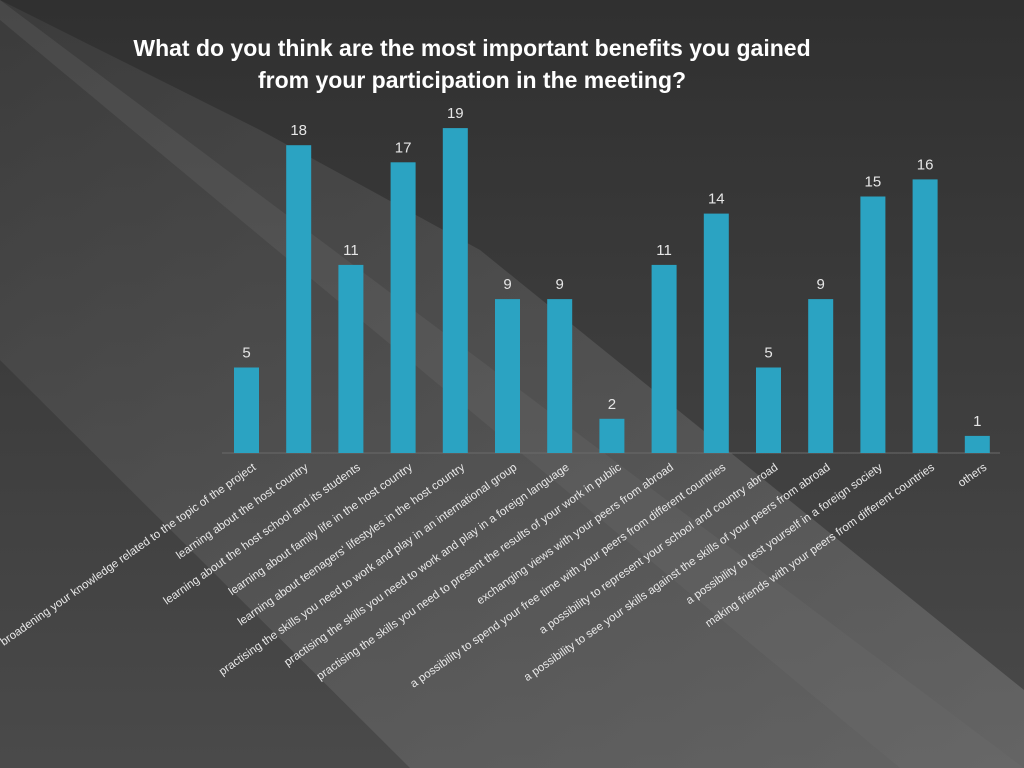  Describe the element at coordinates (455, 113) in the screenshot. I see `data-label-5: 19` at that location.